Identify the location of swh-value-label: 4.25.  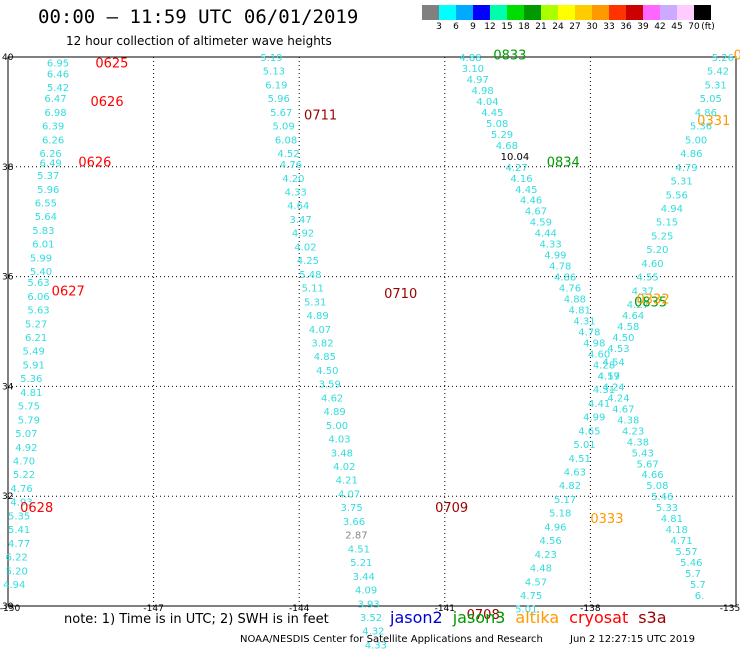
(308, 261).